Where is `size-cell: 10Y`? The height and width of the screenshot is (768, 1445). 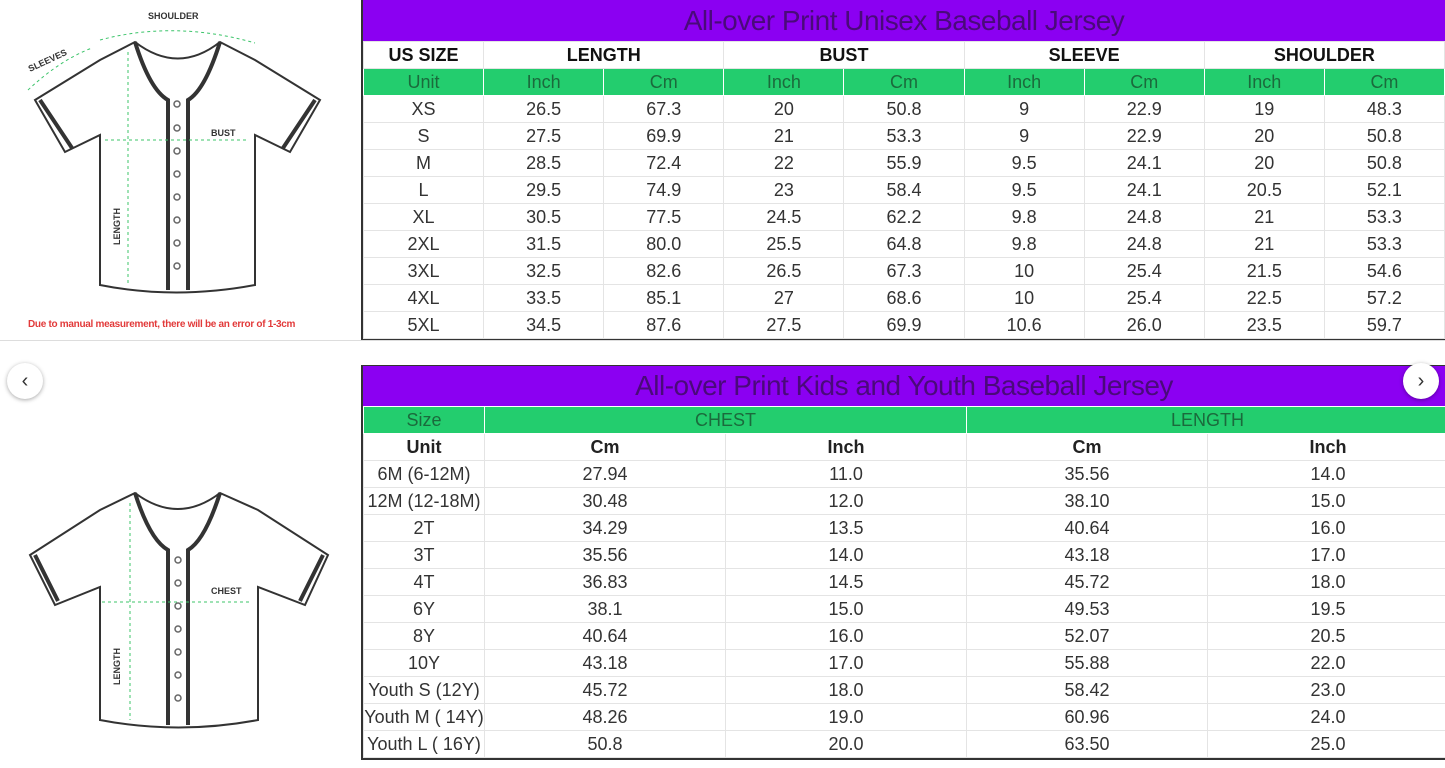
size-cell: 10Y is located at coordinates (424, 663).